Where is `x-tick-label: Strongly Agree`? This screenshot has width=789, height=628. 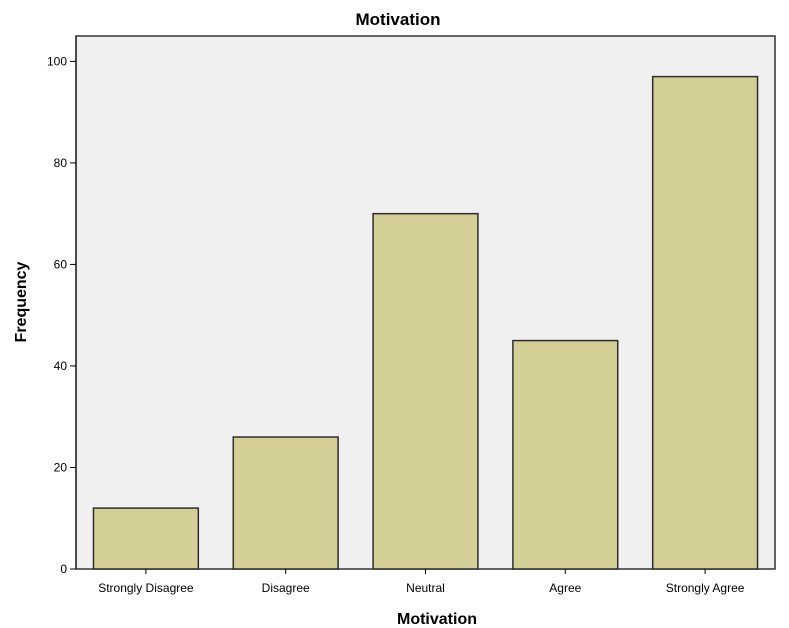
x-tick-label: Strongly Agree is located at coordinates (705, 588).